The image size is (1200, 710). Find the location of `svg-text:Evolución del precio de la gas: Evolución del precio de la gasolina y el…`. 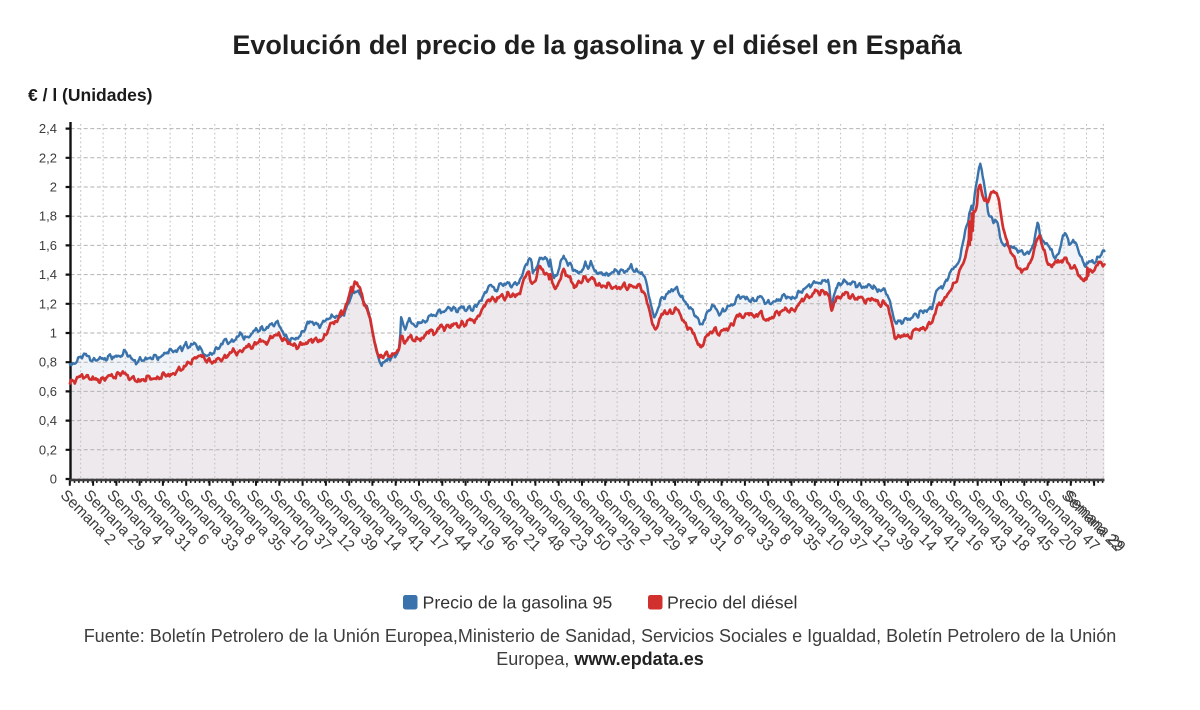

svg-text:Evolución del precio de la gas: Evolución del precio de la gasolina y el… is located at coordinates (597, 45).